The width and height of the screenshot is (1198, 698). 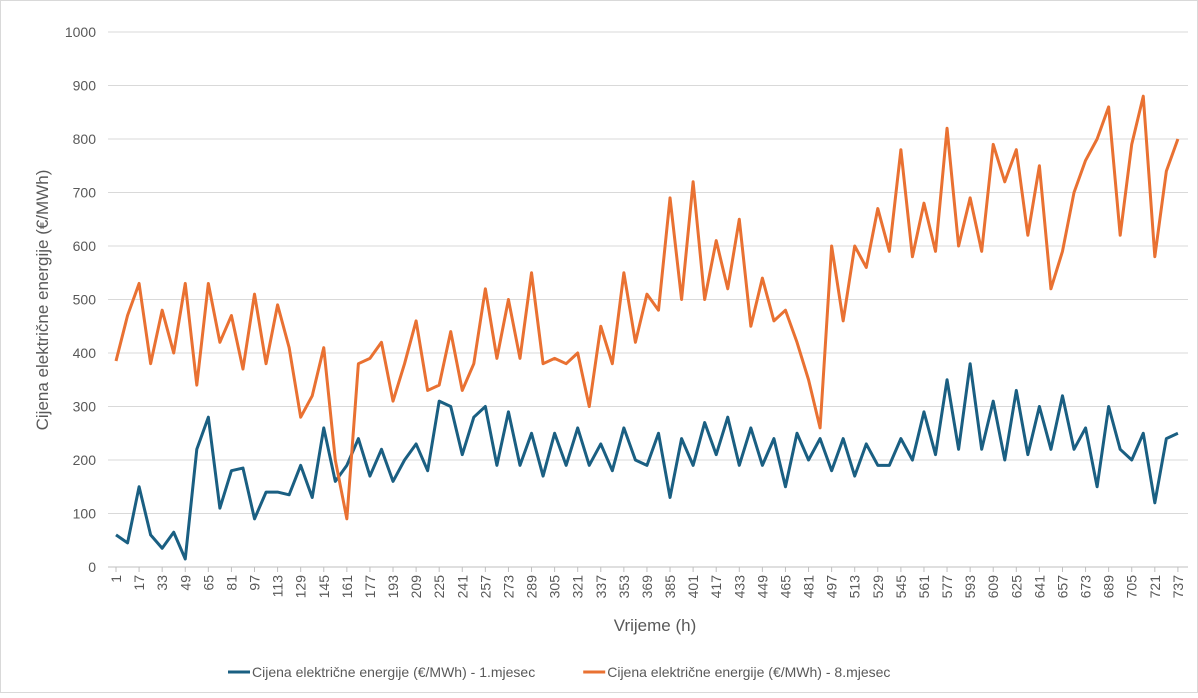 I want to click on x-tick-label: 689, so click(x=1109, y=587).